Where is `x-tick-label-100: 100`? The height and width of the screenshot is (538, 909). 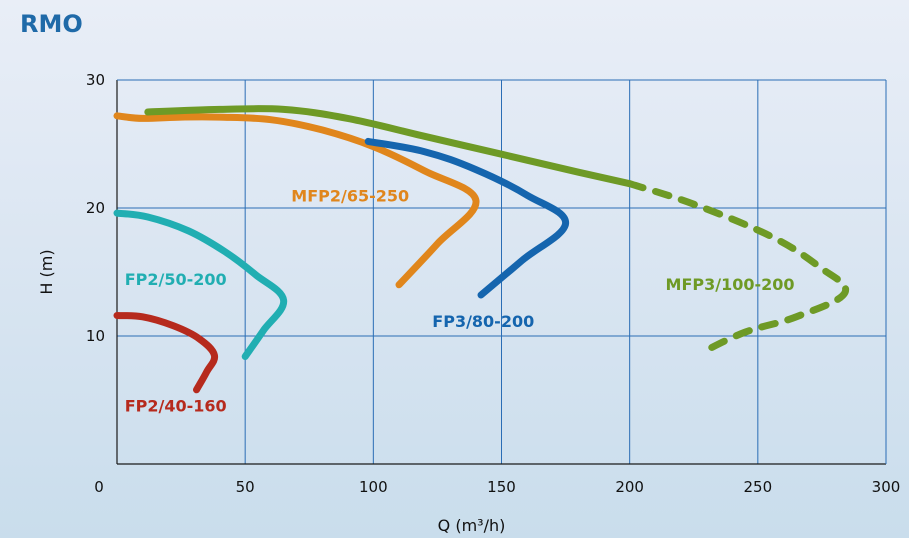 x-tick-label-100: 100 is located at coordinates (373, 487).